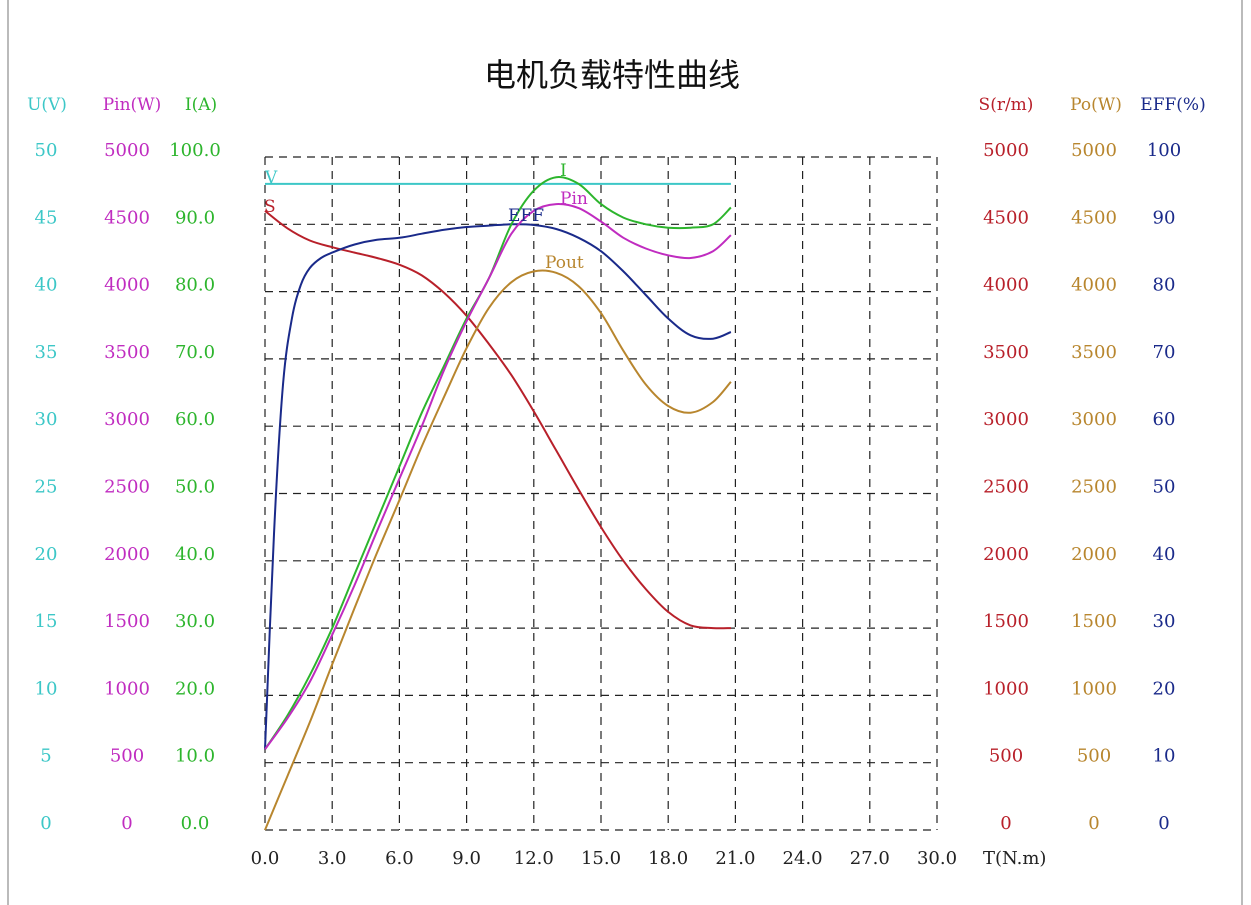  What do you see at coordinates (1006, 688) in the screenshot?
I see `y-tick-label-s: 1000` at bounding box center [1006, 688].